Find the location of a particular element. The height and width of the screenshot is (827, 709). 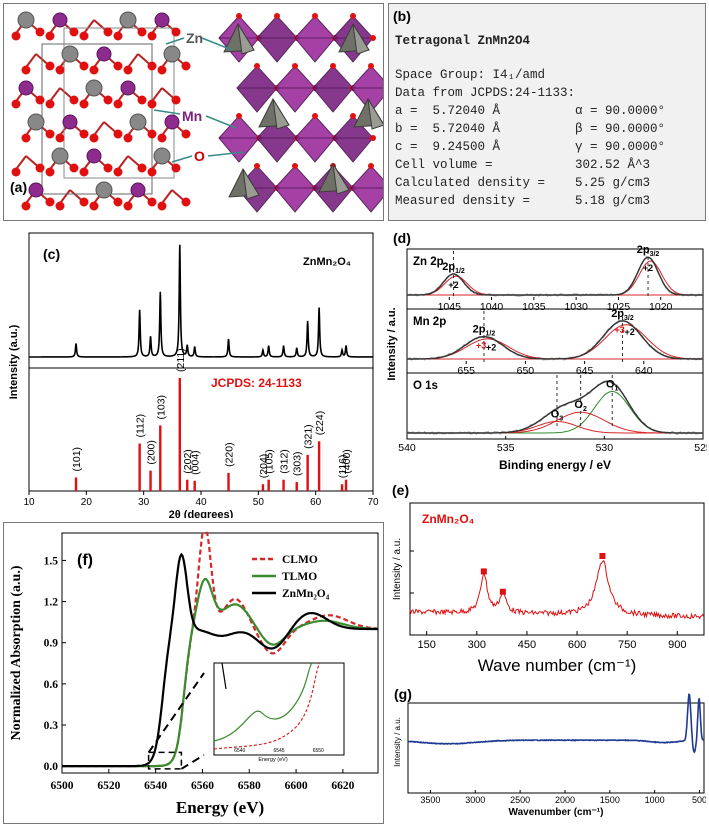

subpanel-name: Zn 2p is located at coordinates (428, 262).